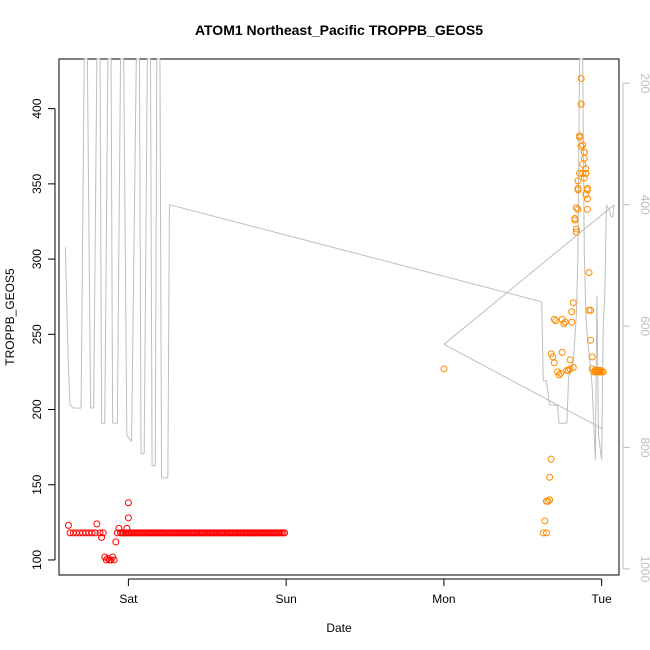 Image resolution: width=650 pixels, height=650 pixels. I want to click on y-tick-label: 350, so click(37, 184).